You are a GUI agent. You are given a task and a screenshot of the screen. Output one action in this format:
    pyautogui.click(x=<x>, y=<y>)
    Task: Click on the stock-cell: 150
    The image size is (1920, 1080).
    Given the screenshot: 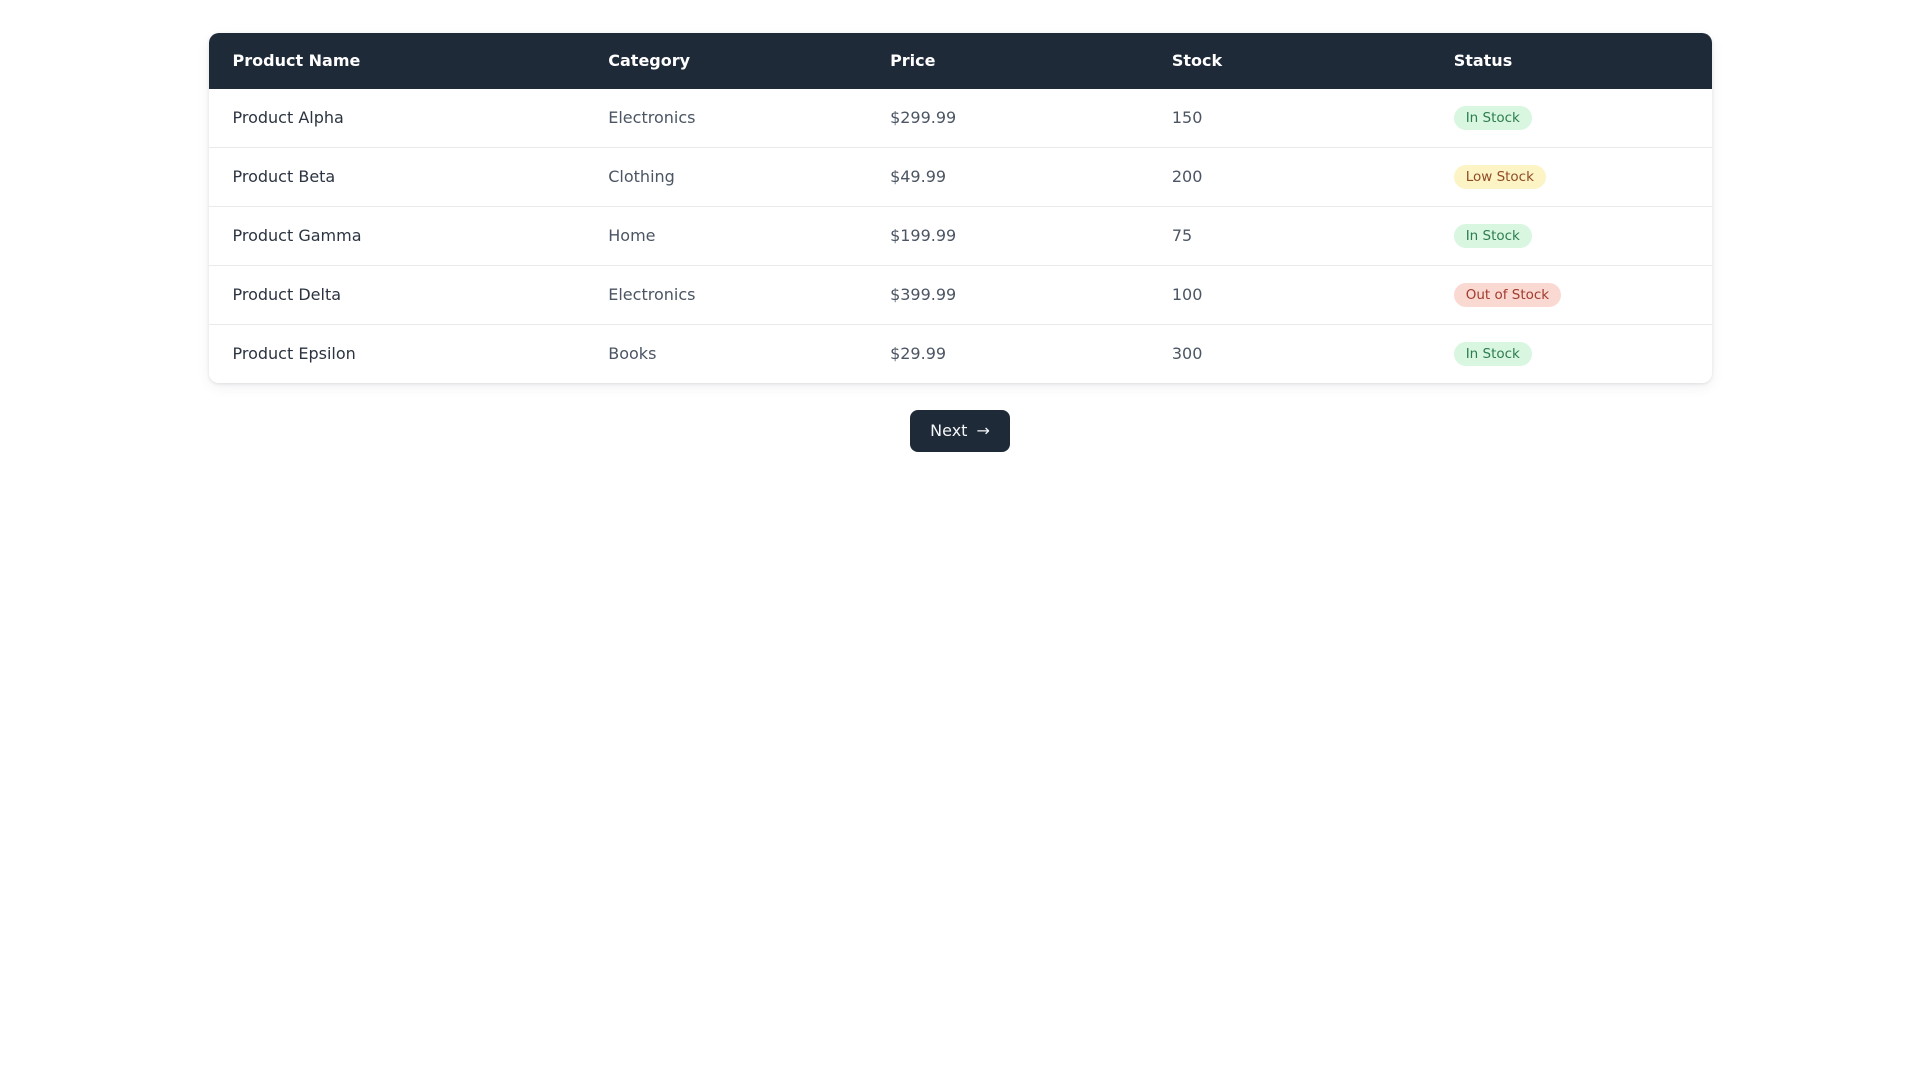 What is the action you would take?
    pyautogui.click(x=1288, y=118)
    